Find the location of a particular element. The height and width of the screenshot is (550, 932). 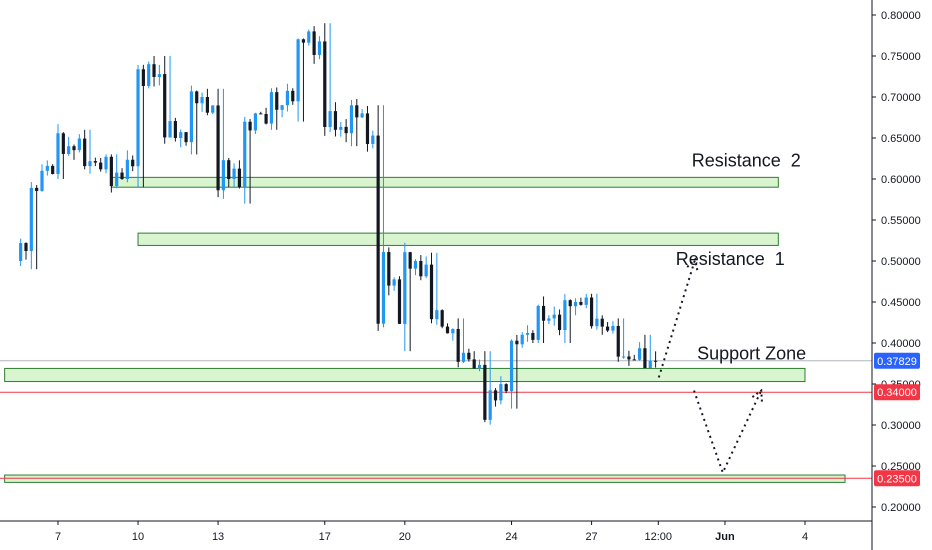

y-tick-label-7: 0.45000 is located at coordinates (901, 303).